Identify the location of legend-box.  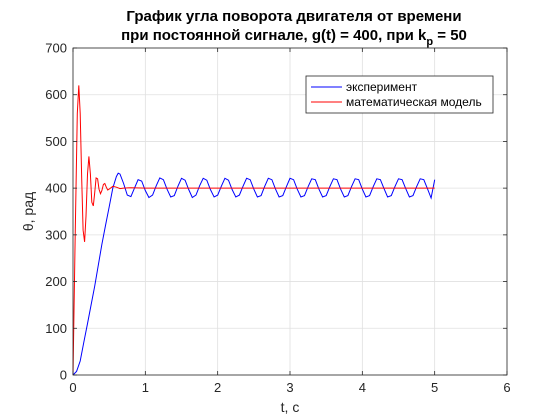
(399, 94).